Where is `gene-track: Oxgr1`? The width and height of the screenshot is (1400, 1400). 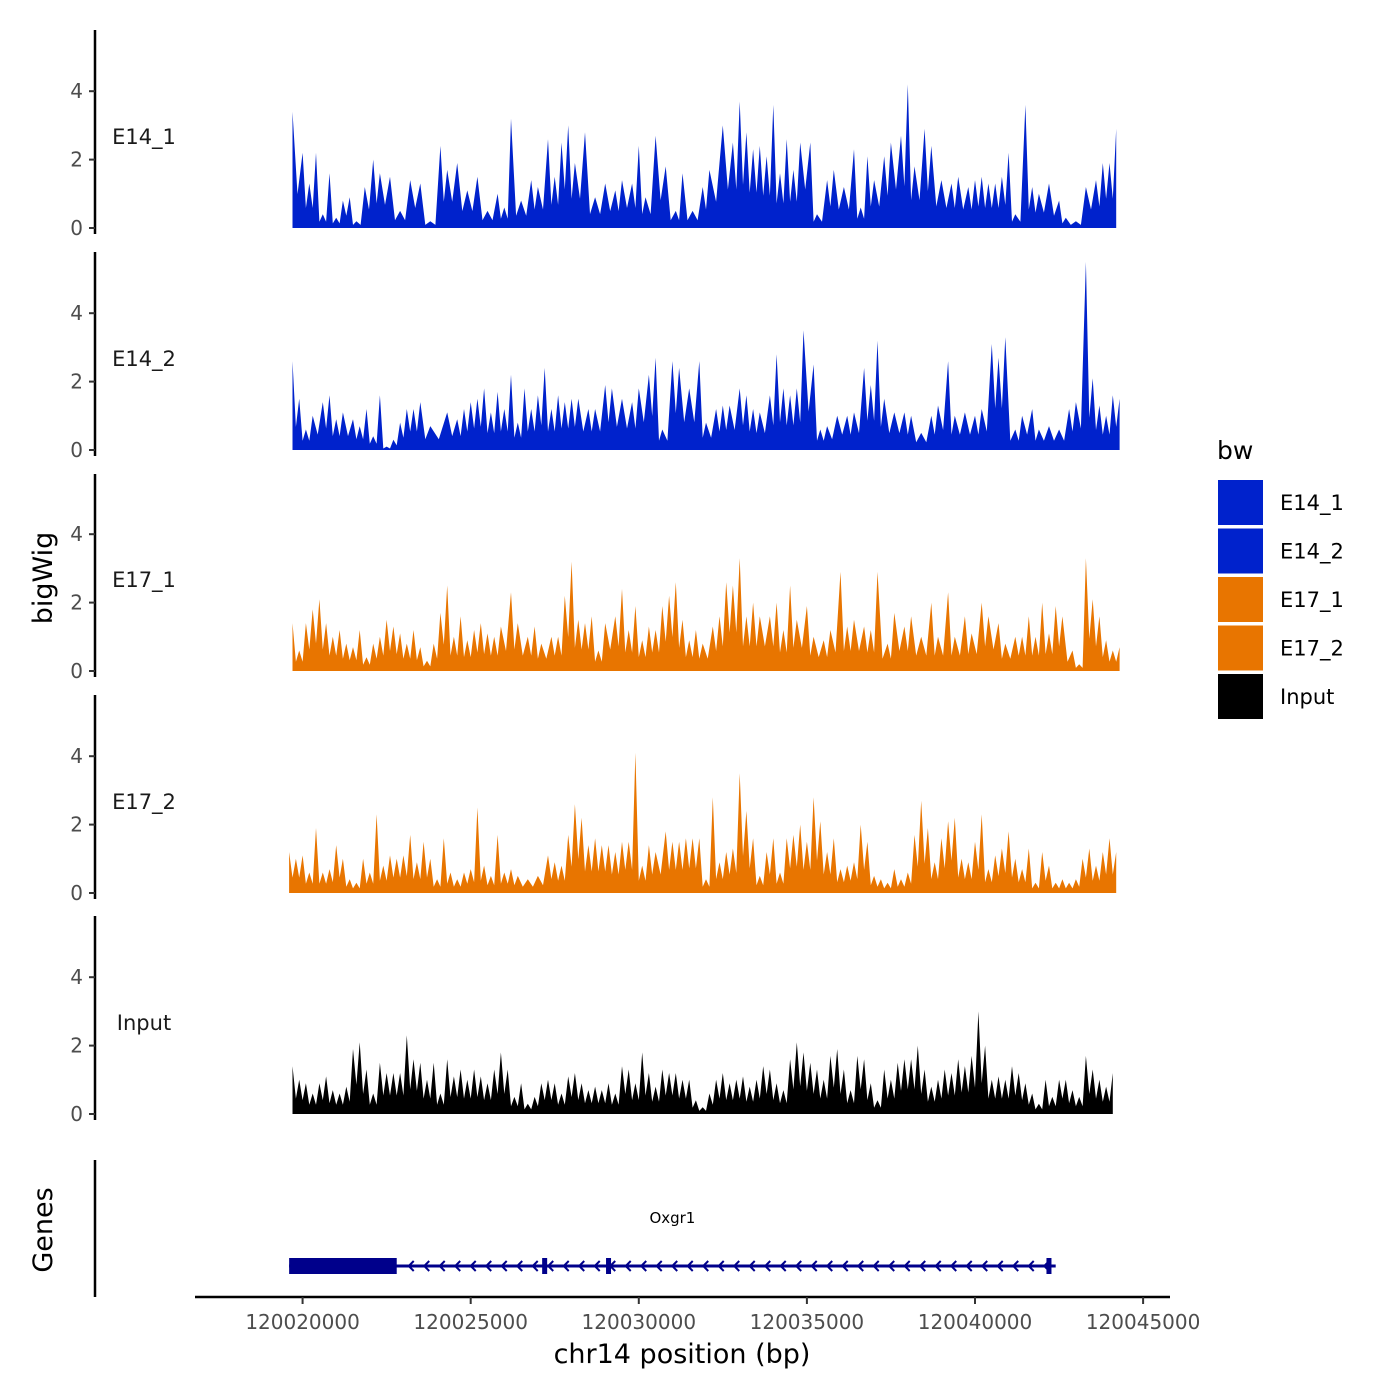 gene-track: Oxgr1 is located at coordinates (574, 1228).